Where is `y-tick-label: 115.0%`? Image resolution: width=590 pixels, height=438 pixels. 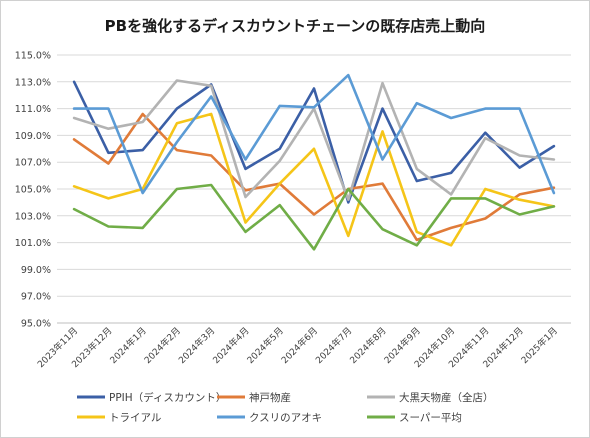 y-tick-label: 115.0% is located at coordinates (33, 56).